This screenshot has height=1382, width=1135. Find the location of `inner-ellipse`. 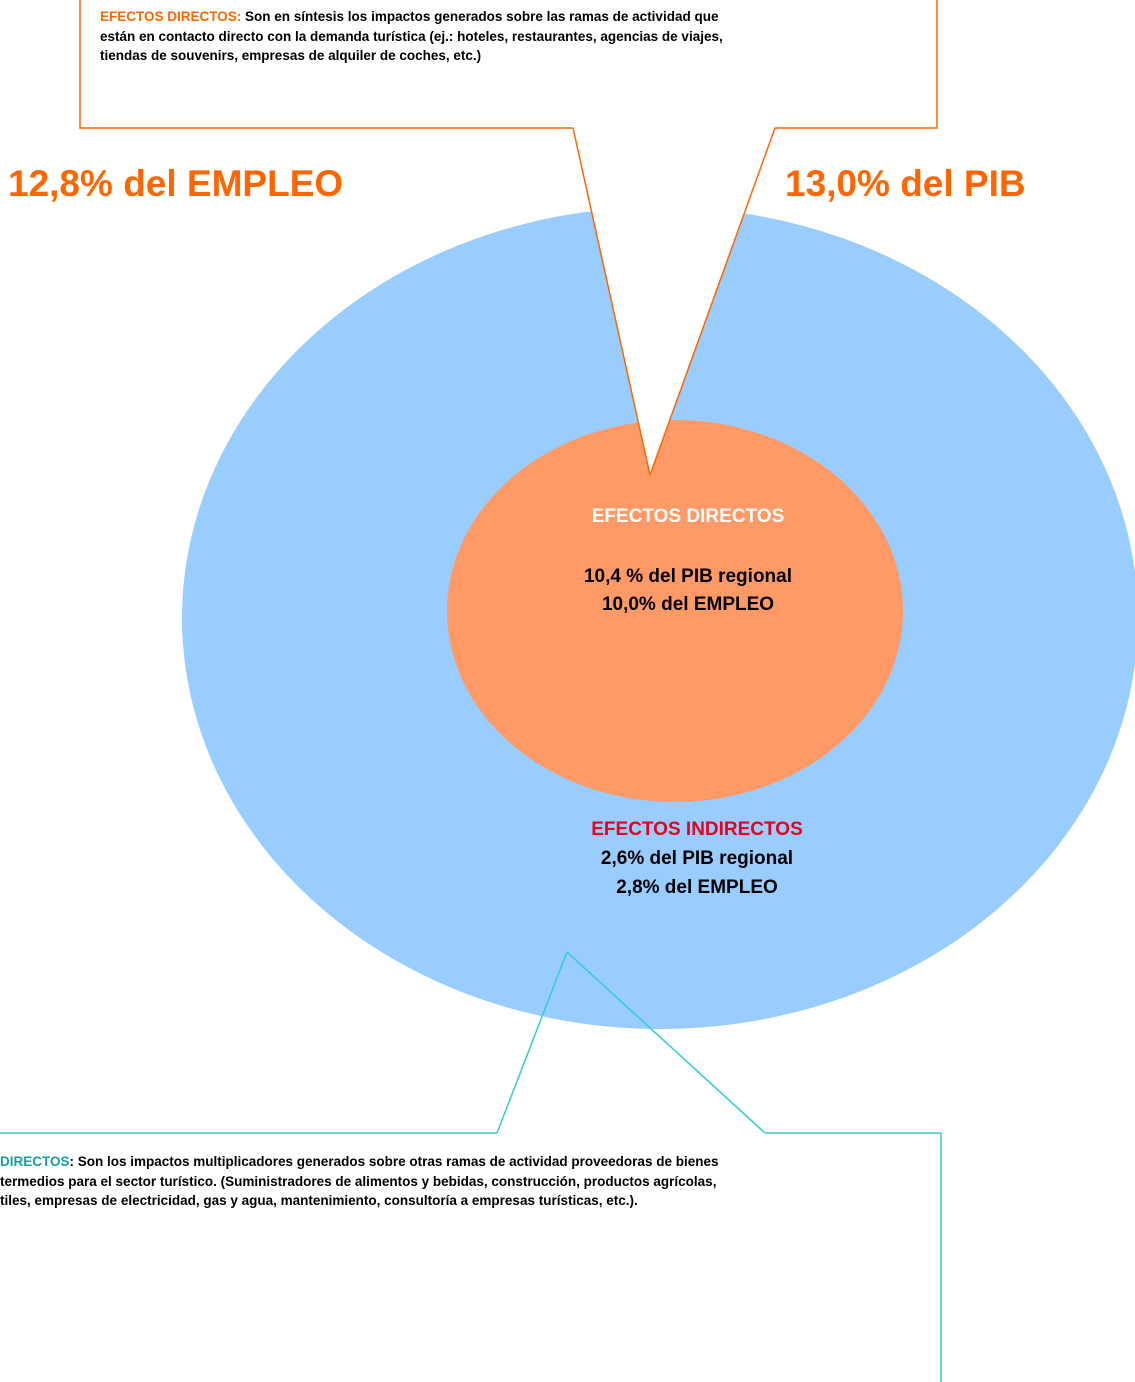

inner-ellipse is located at coordinates (675, 611).